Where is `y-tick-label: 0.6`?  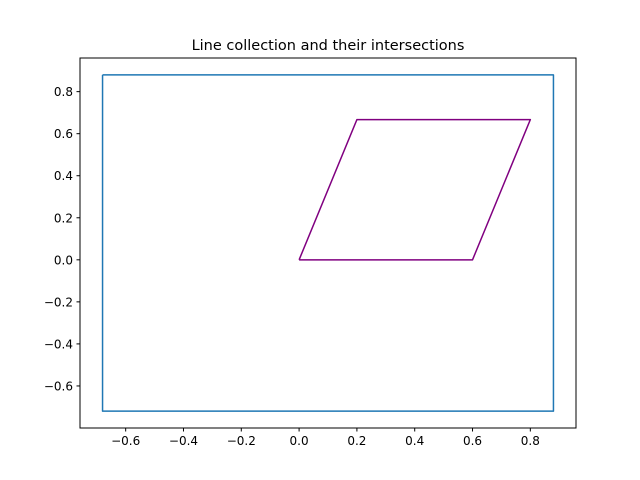 y-tick-label: 0.6 is located at coordinates (63, 134).